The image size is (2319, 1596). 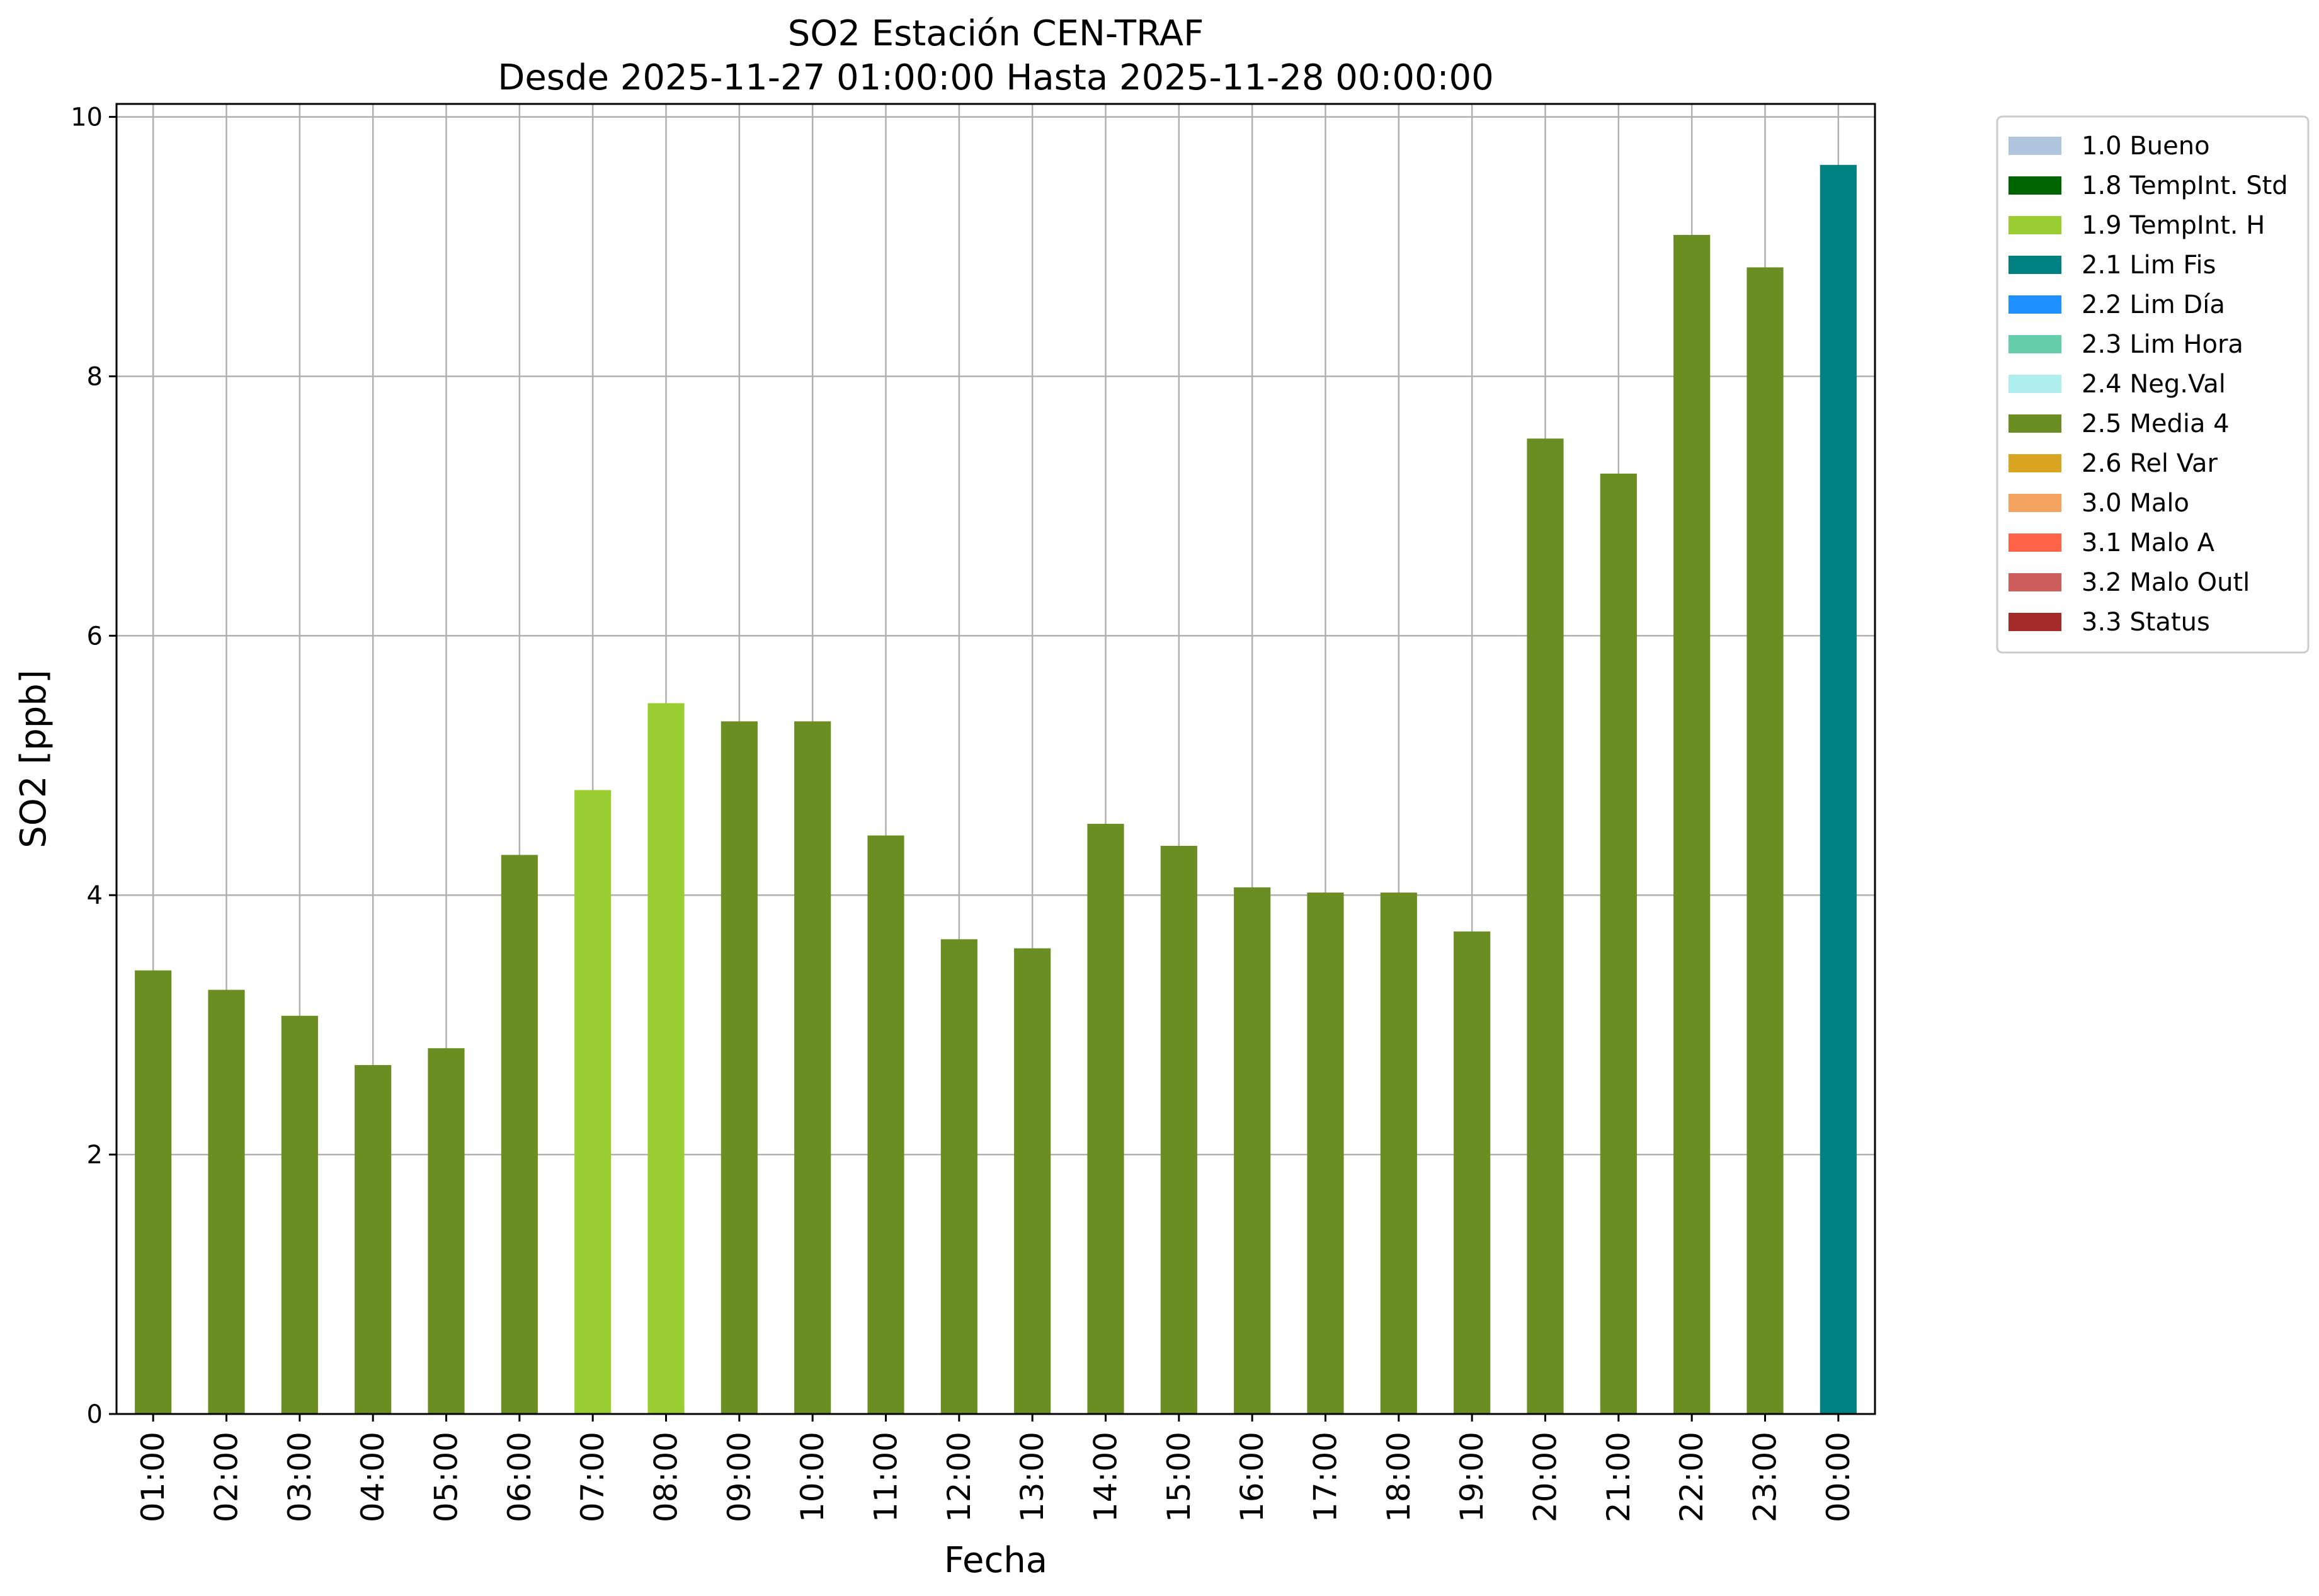 I want to click on legend-frame, so click(x=2153, y=384).